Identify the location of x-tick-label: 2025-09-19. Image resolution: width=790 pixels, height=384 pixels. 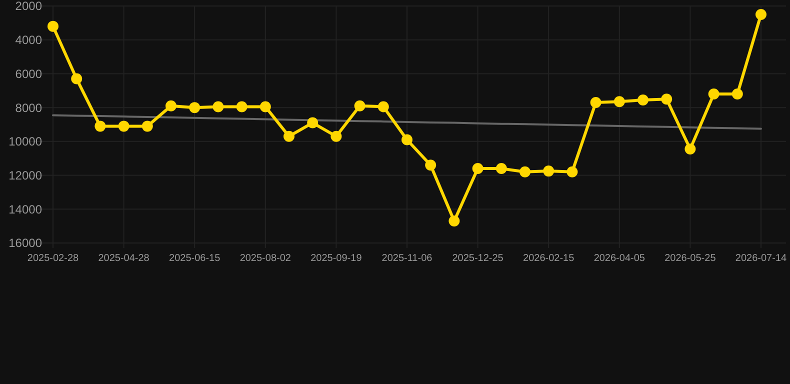
(336, 258).